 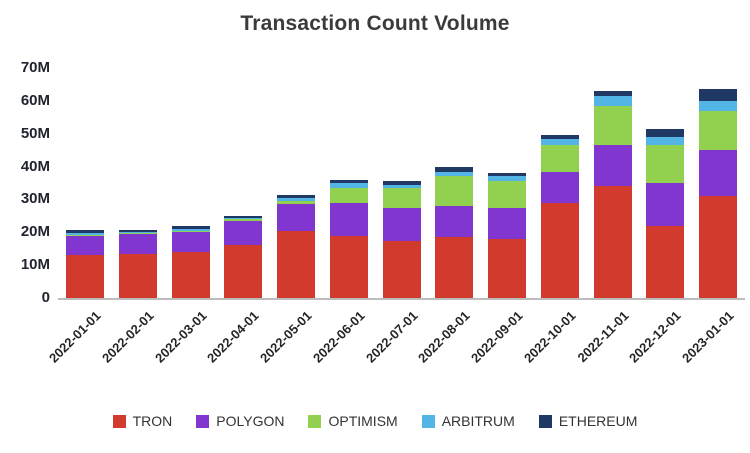 What do you see at coordinates (549, 337) in the screenshot?
I see `x-tick-label-2022-10-01: 2022-10-01` at bounding box center [549, 337].